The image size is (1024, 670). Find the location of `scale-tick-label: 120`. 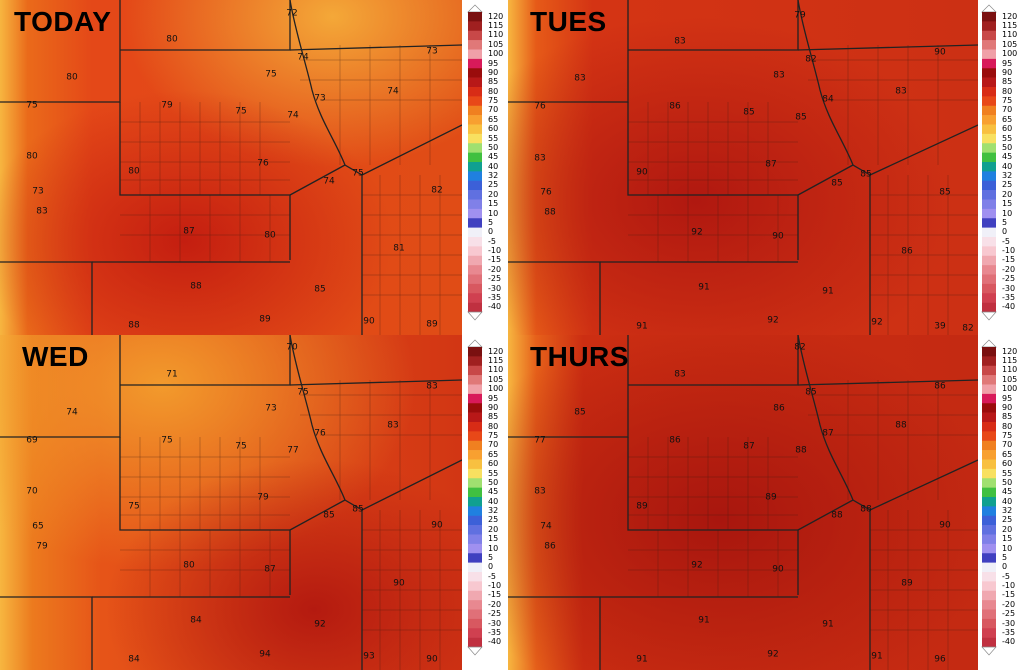

scale-tick-label: 120 is located at coordinates (1010, 16).